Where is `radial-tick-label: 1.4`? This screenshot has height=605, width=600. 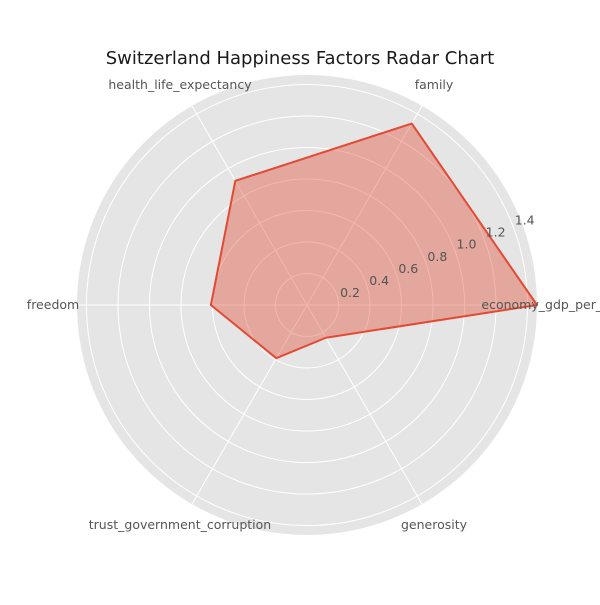 radial-tick-label: 1.4 is located at coordinates (525, 220).